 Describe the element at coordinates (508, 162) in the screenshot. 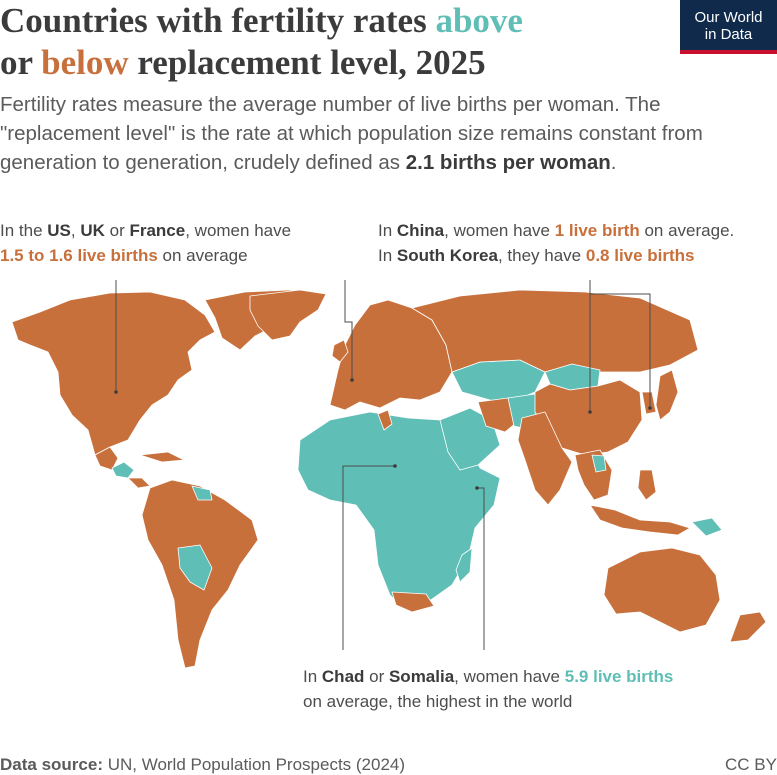

I see `subtitle-emphasis: 2.1 births per woman` at that location.